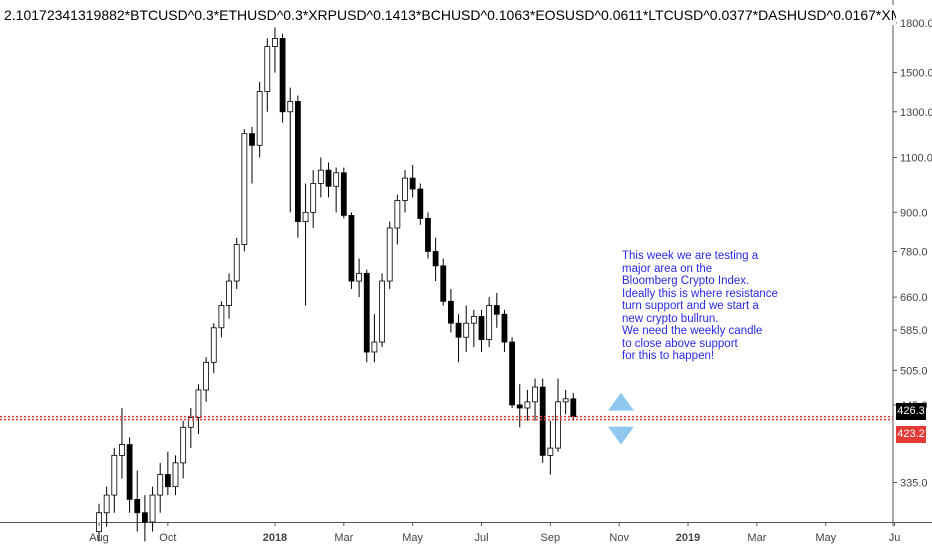 The width and height of the screenshot is (932, 550). Describe the element at coordinates (621, 401) in the screenshot. I see `arrow-up-icon` at that location.